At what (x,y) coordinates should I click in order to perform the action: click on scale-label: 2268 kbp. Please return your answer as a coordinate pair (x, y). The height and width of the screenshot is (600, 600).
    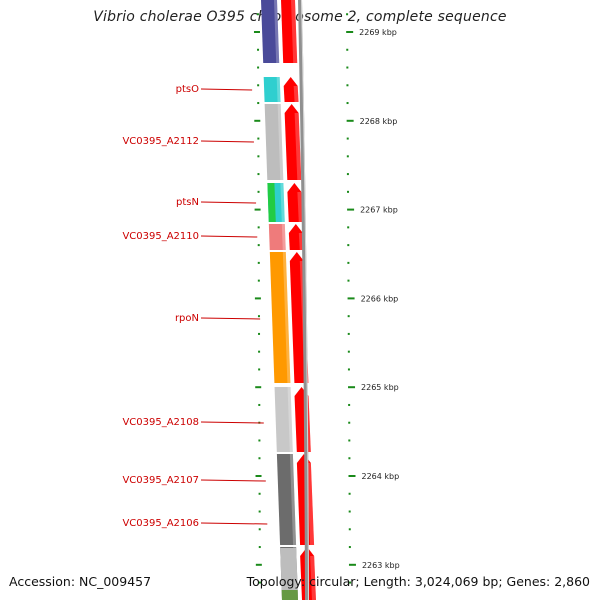
    Looking at the image, I should click on (379, 121).